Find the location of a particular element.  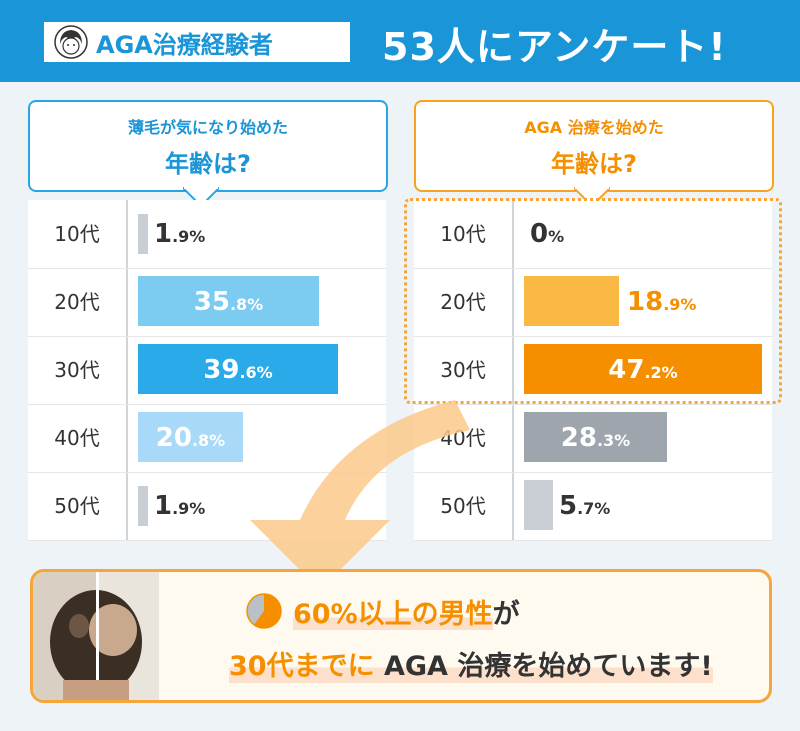

bar-value-label: 5.7% is located at coordinates (585, 506).